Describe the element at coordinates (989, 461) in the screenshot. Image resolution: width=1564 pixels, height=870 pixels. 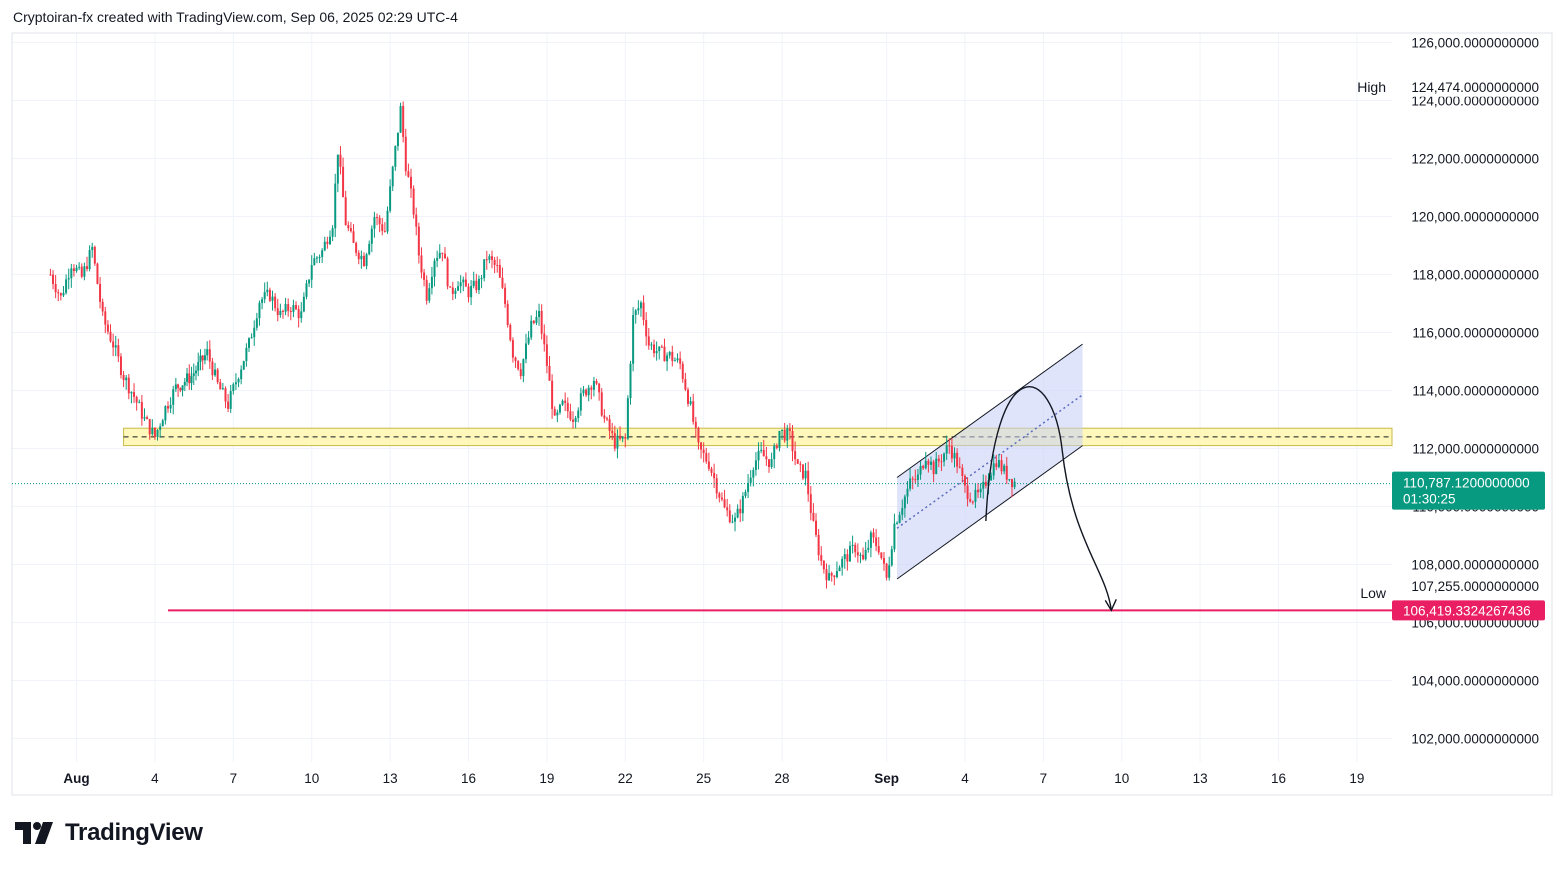
I see `channel-median-line` at that location.